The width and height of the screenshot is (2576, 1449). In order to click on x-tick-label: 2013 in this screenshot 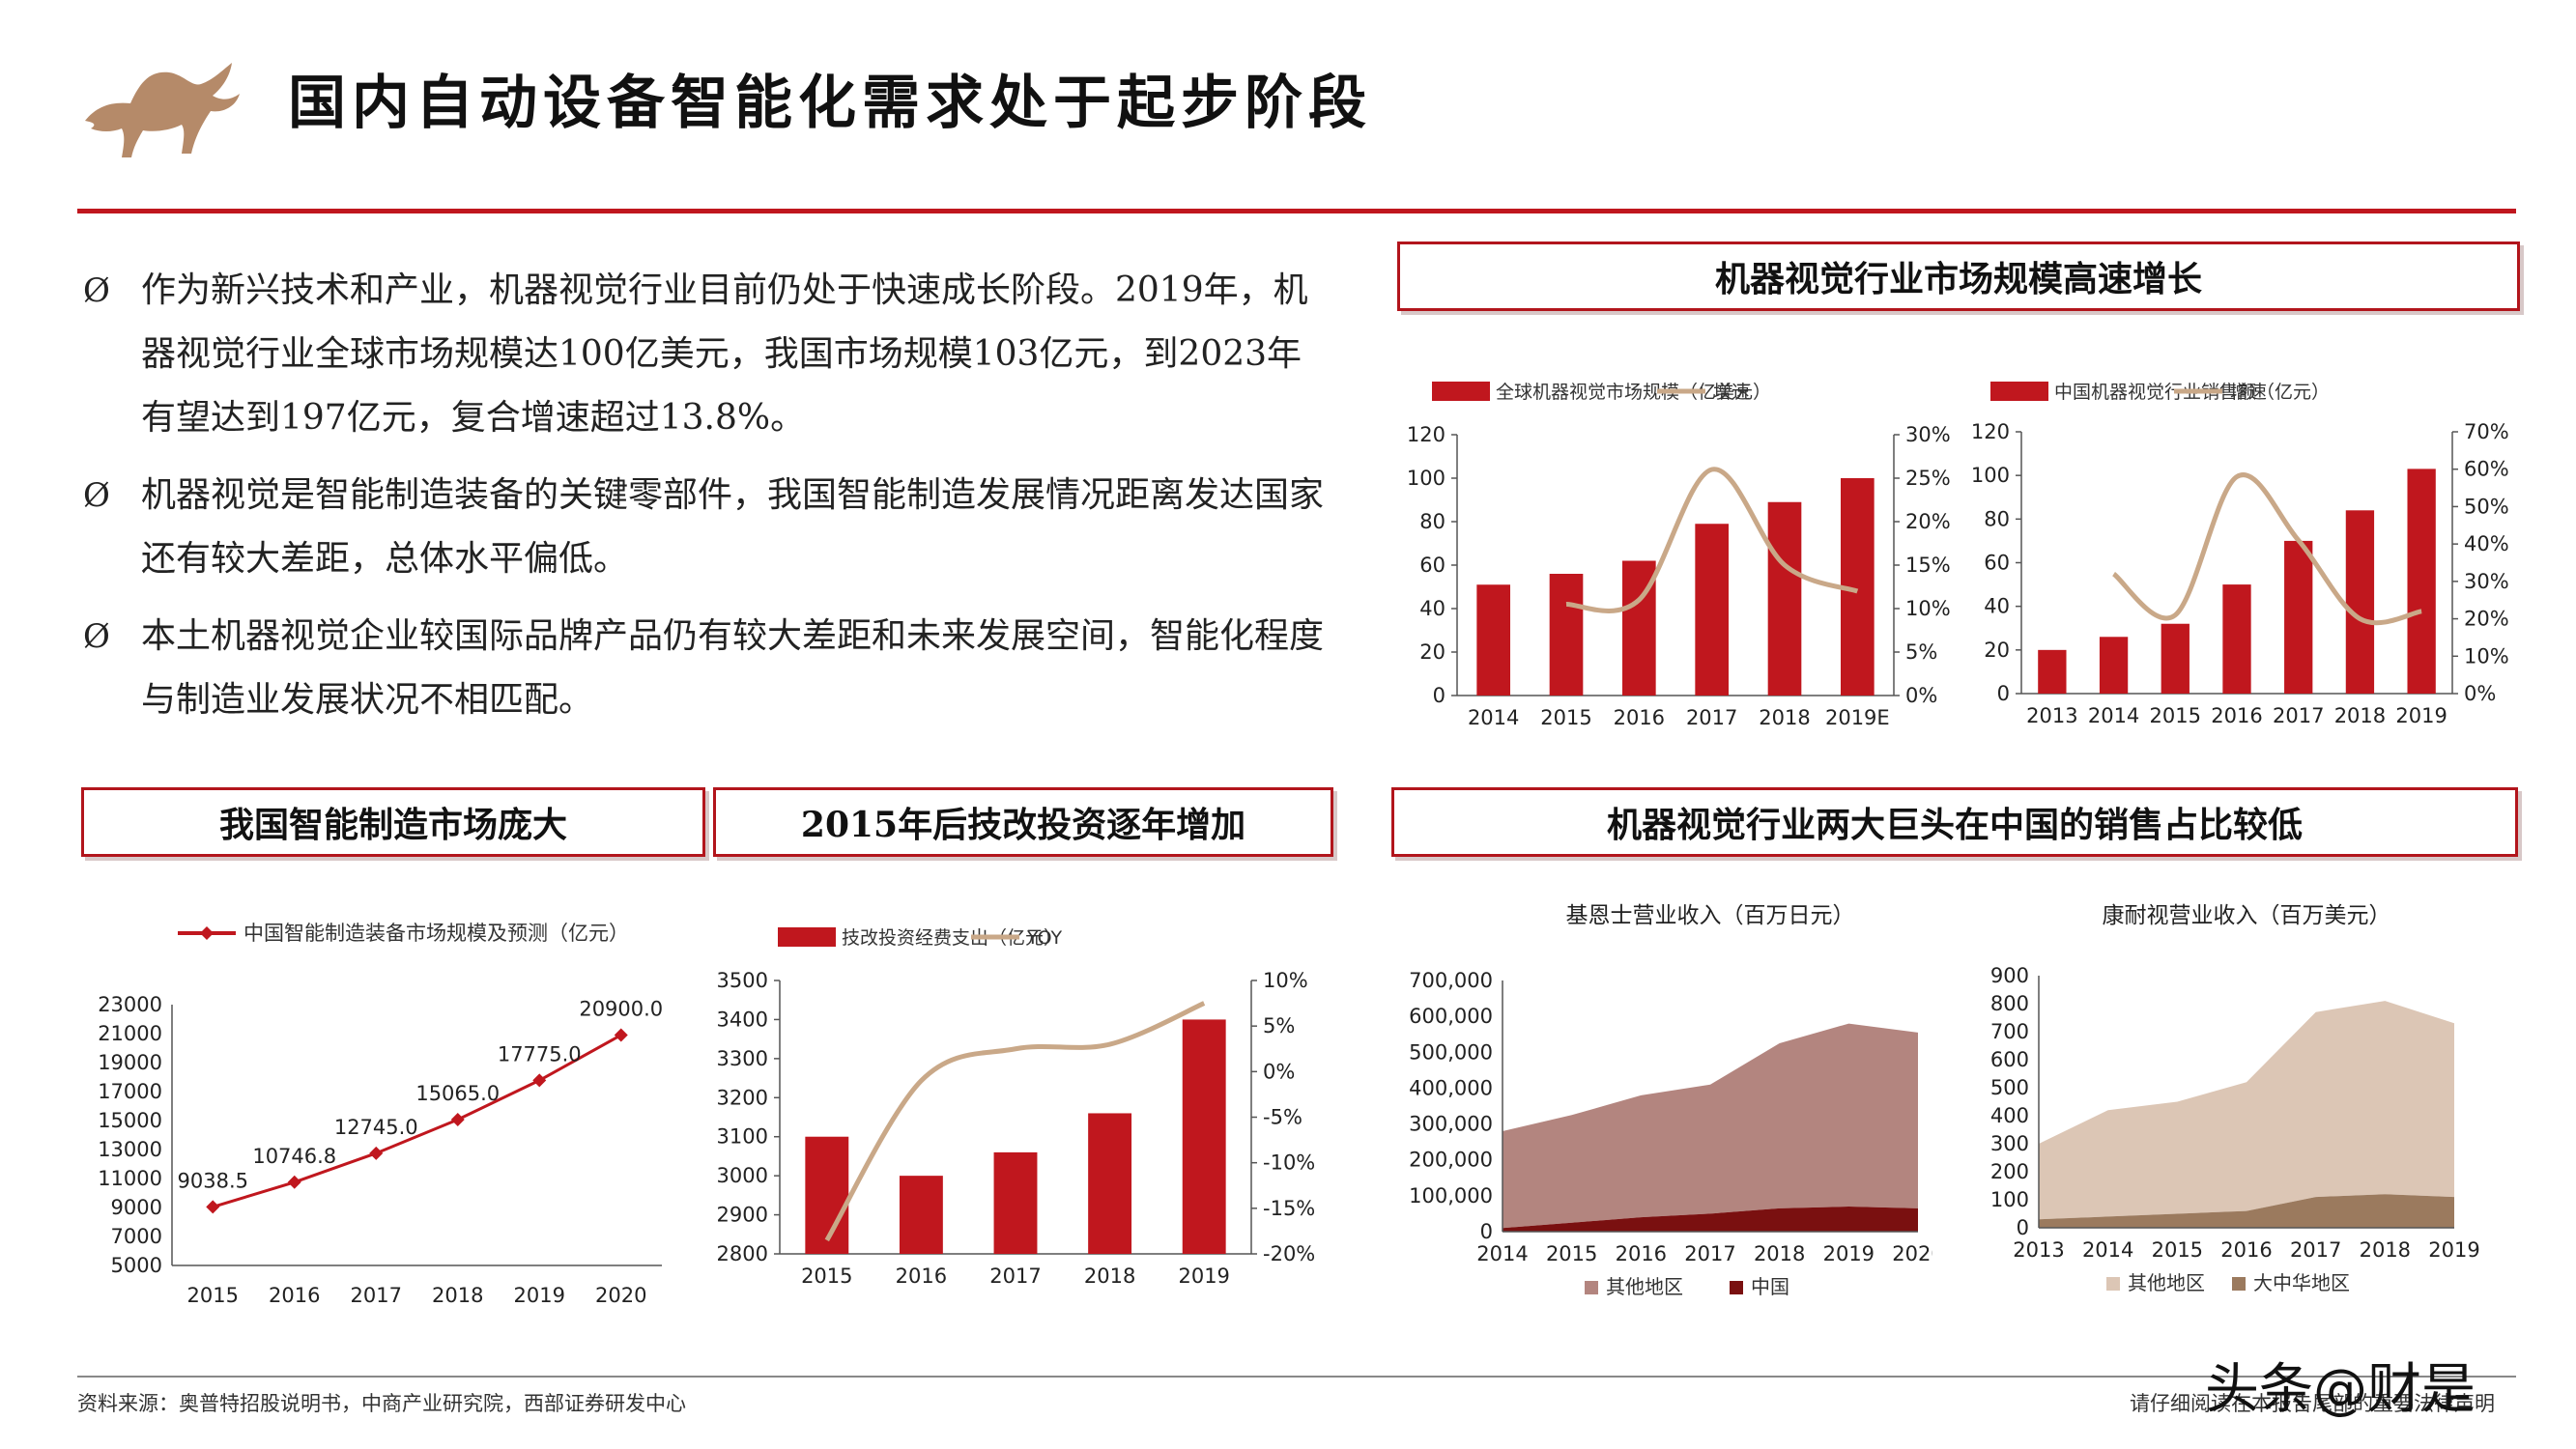, I will do `click(2051, 715)`.